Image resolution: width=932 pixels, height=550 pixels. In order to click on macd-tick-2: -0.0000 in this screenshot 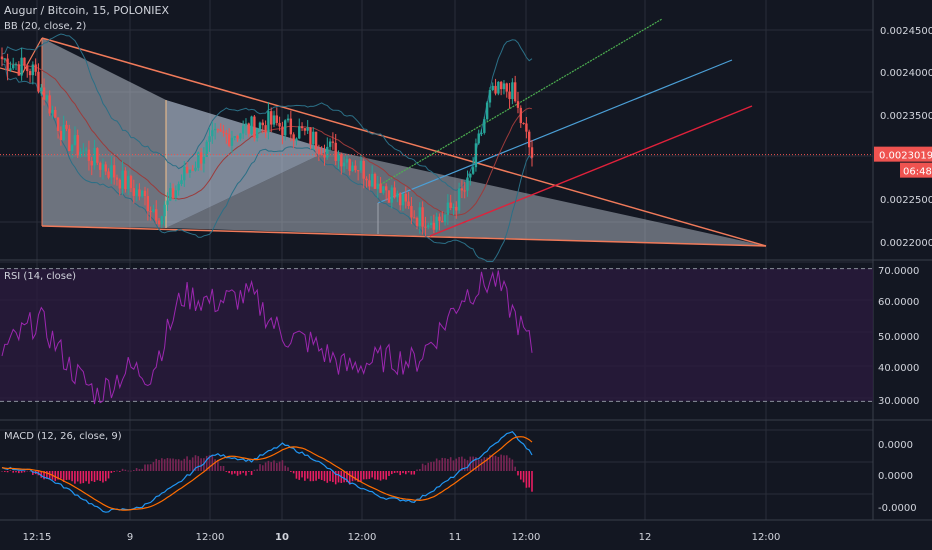, I will do `click(897, 508)`.